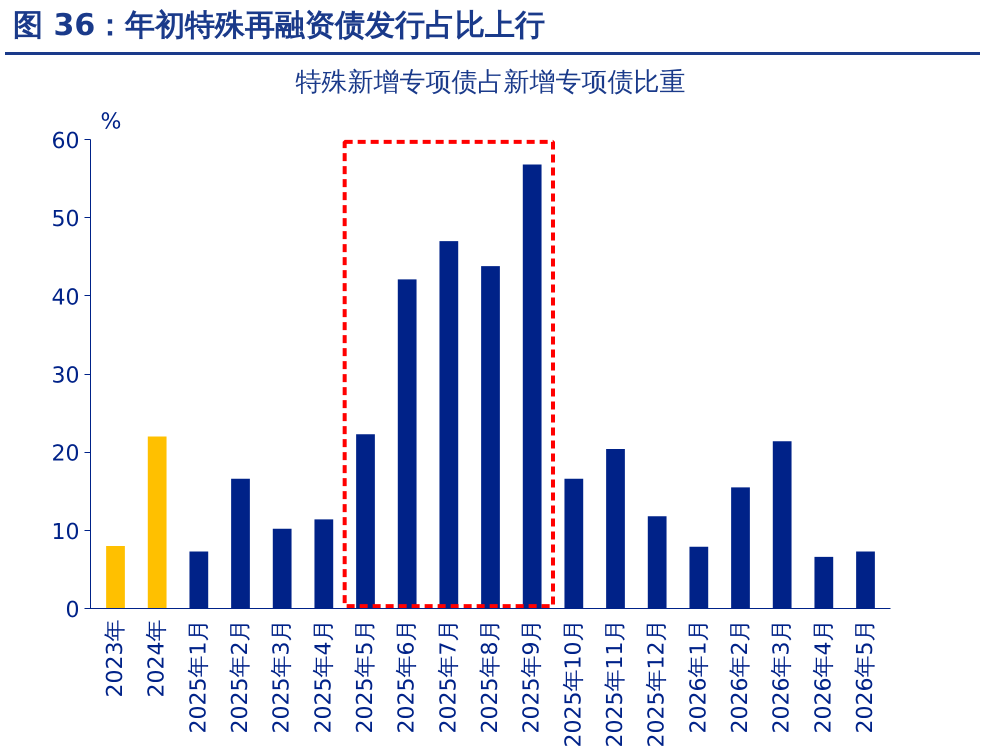  Describe the element at coordinates (782, 676) in the screenshot. I see `x-tick-label: 2026年3月` at that location.